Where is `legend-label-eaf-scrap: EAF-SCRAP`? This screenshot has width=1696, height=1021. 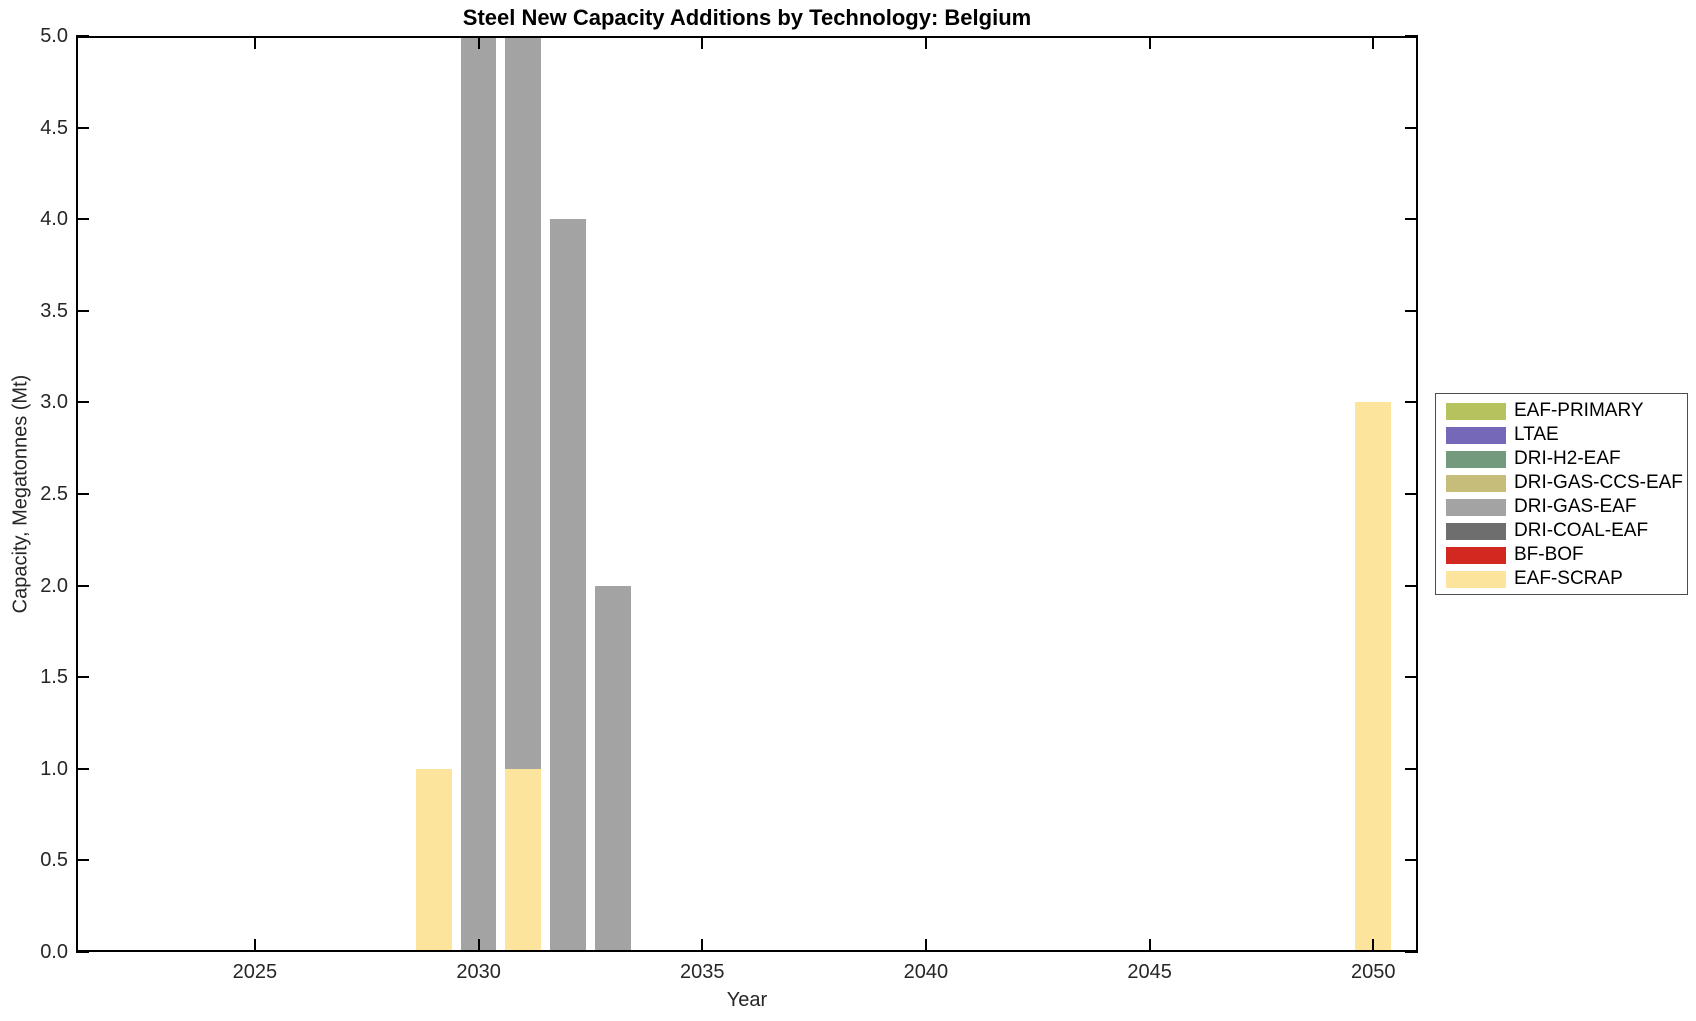 legend-label-eaf-scrap: EAF-SCRAP is located at coordinates (1568, 578).